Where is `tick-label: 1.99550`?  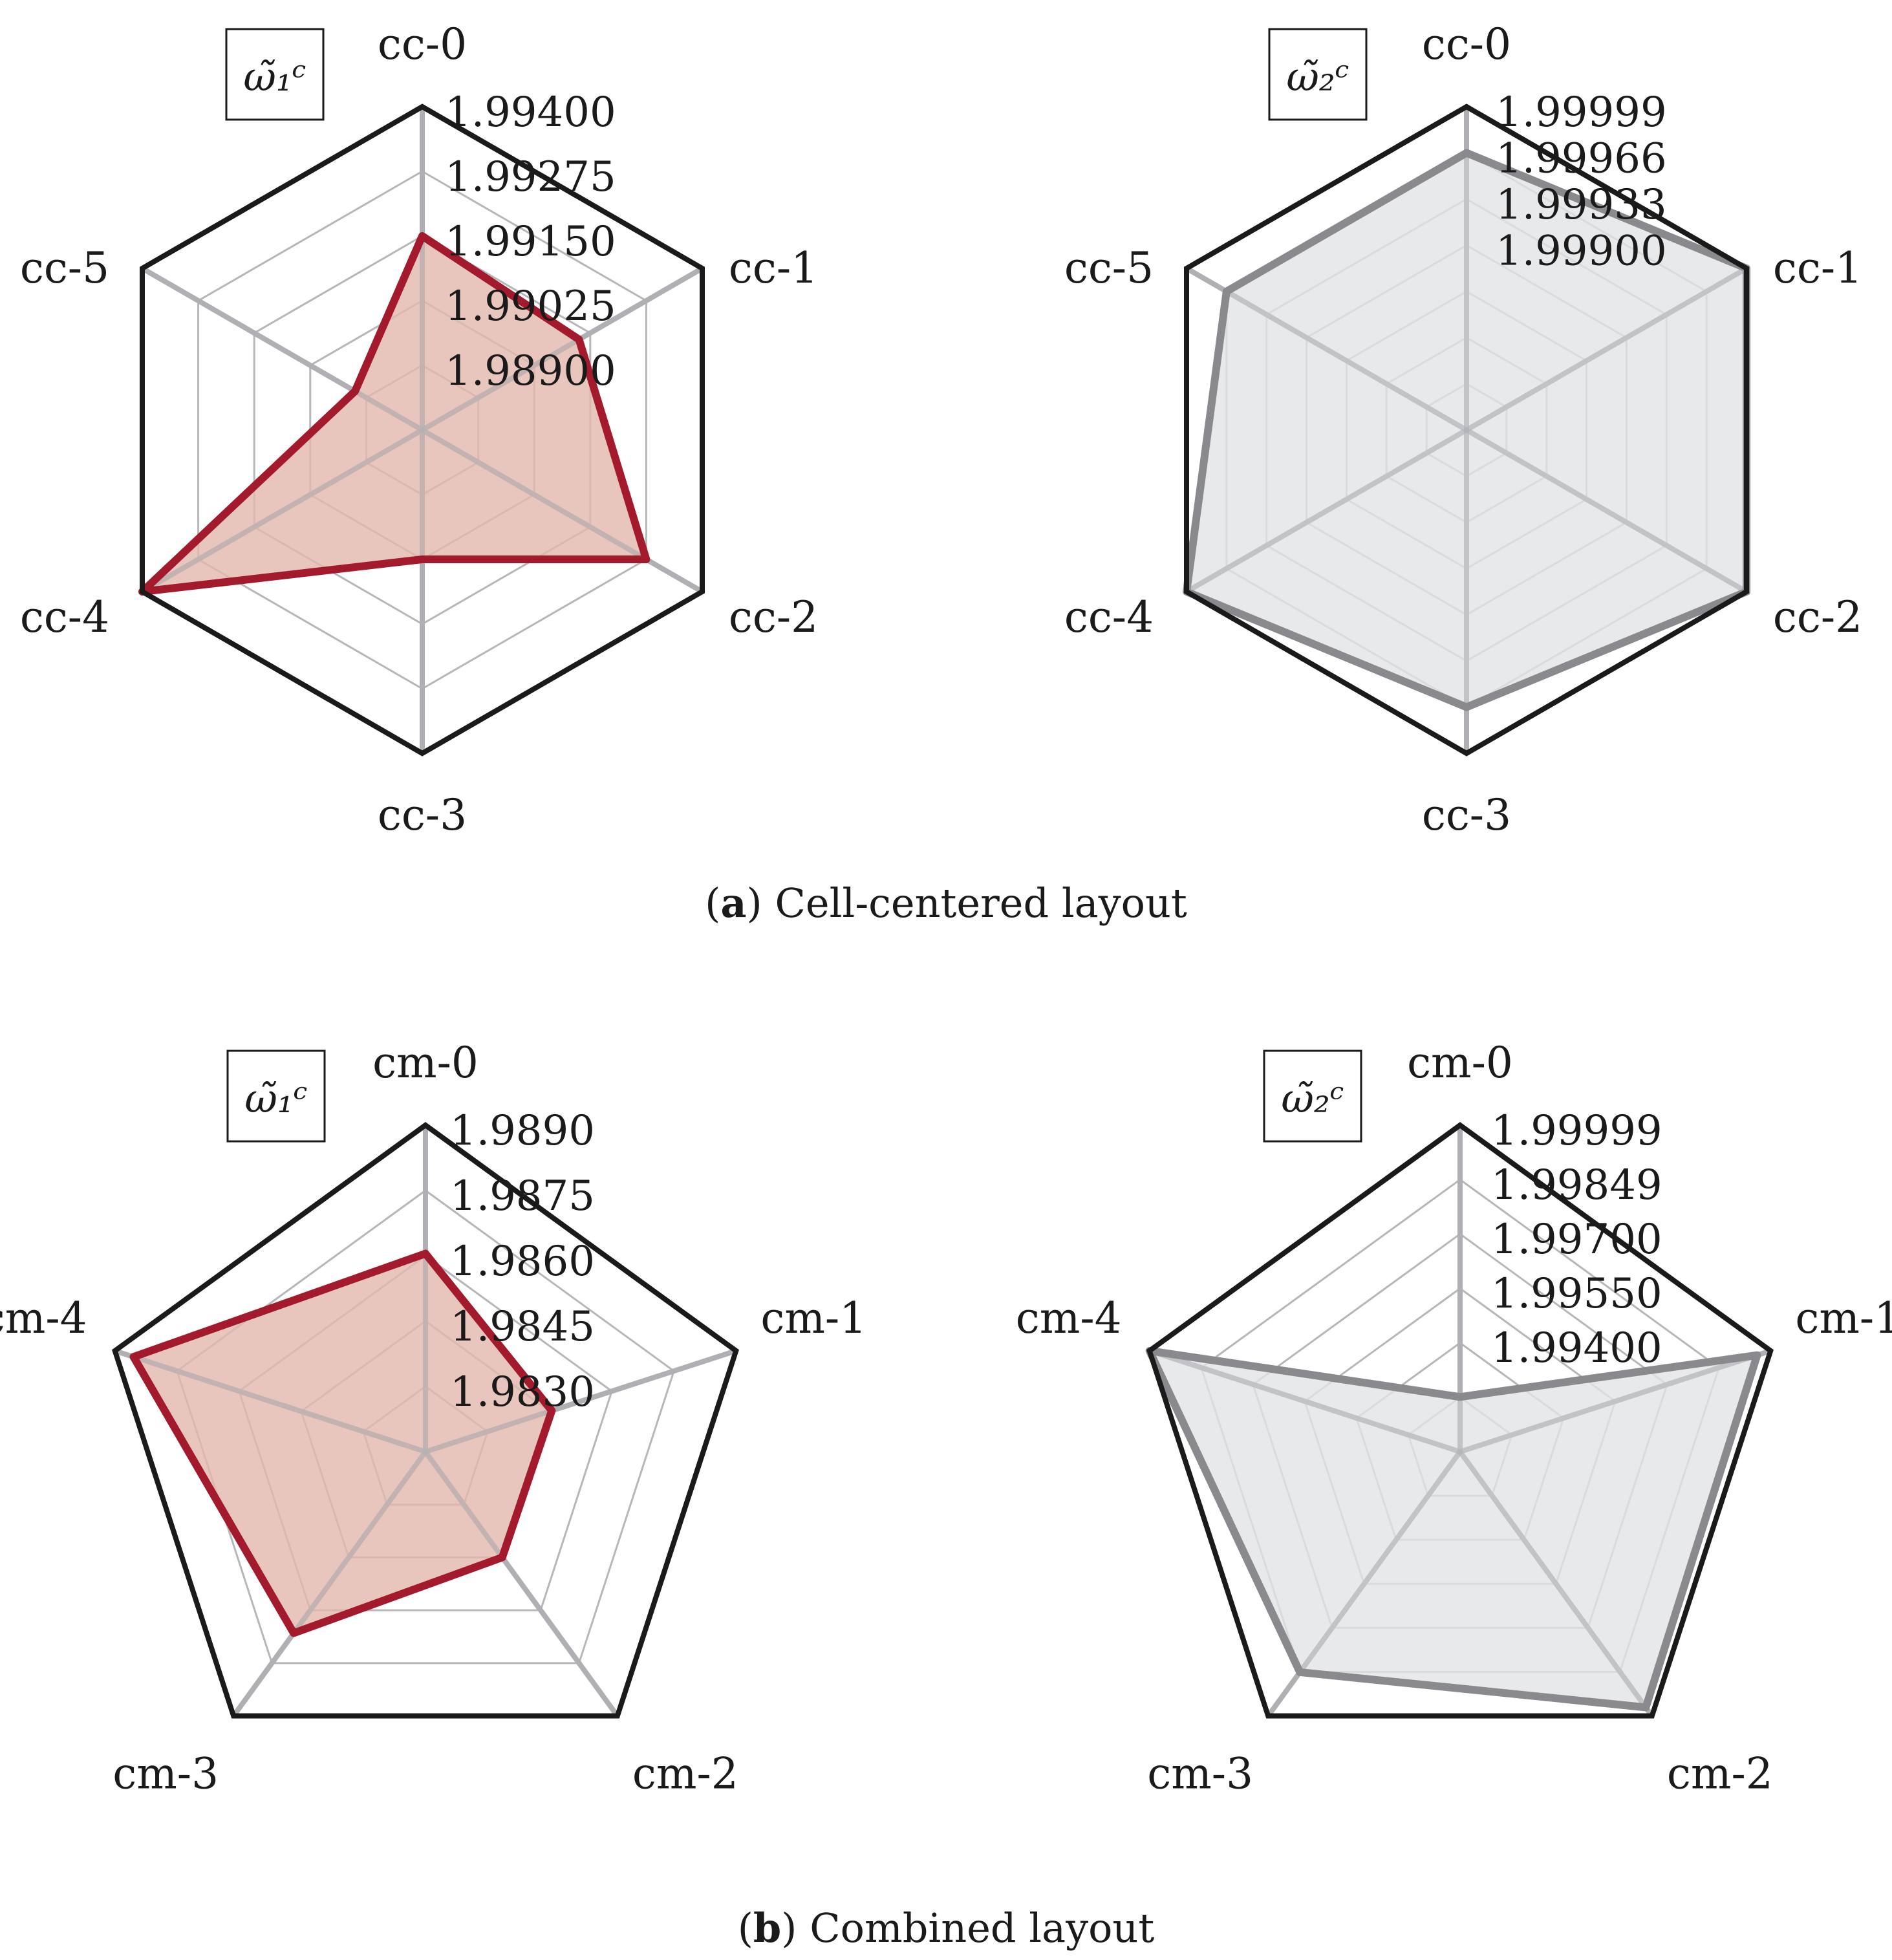 tick-label: 1.99550 is located at coordinates (1576, 1294).